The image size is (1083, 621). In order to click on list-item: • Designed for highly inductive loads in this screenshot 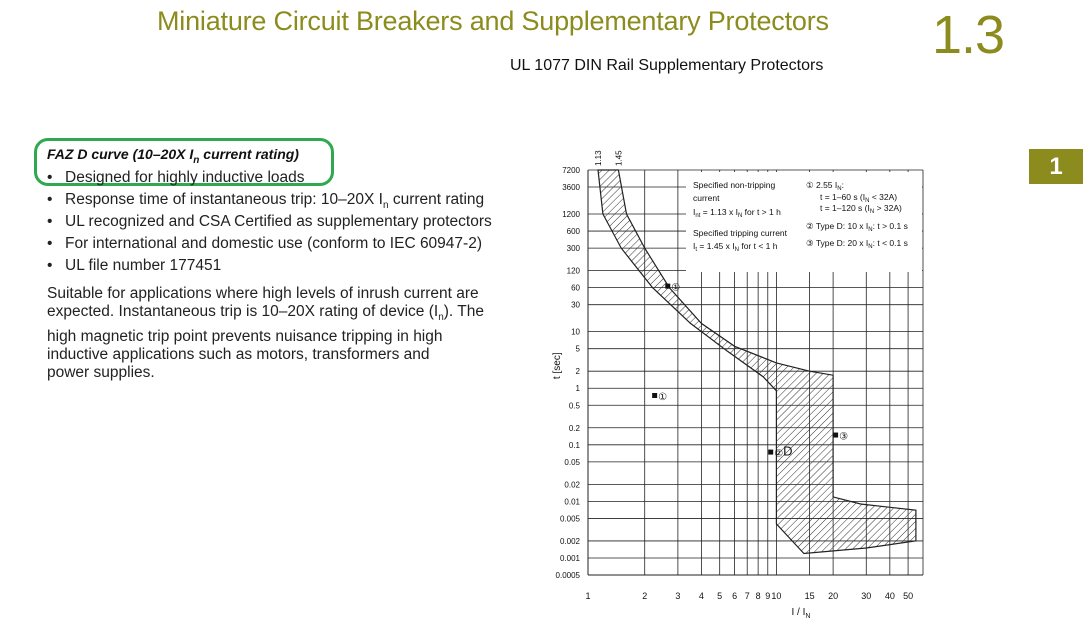, I will do `click(176, 177)`.